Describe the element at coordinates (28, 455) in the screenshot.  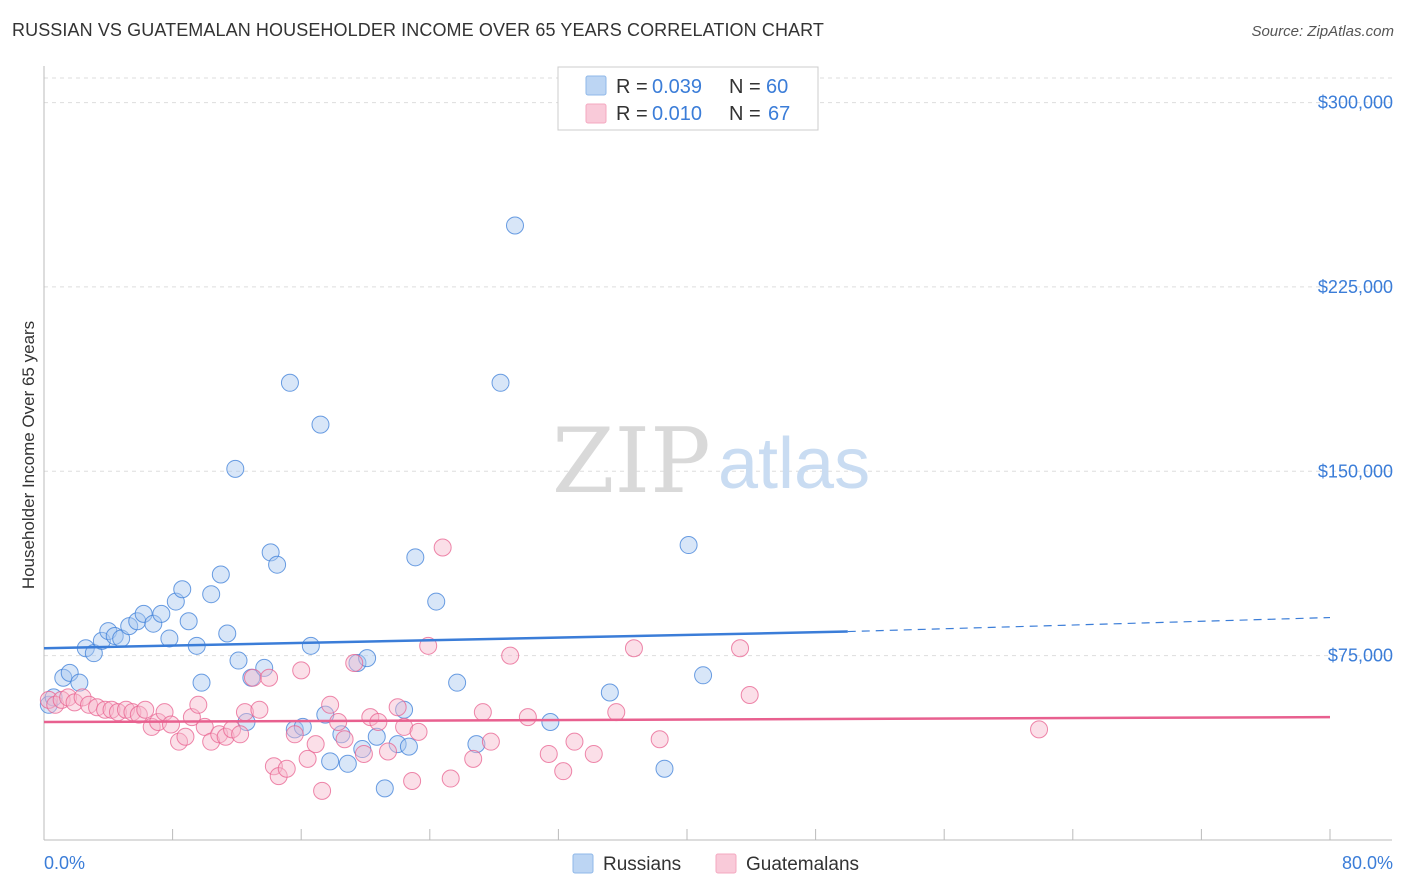
I see `y-axis-title: Householder Income Over 65 years` at that location.